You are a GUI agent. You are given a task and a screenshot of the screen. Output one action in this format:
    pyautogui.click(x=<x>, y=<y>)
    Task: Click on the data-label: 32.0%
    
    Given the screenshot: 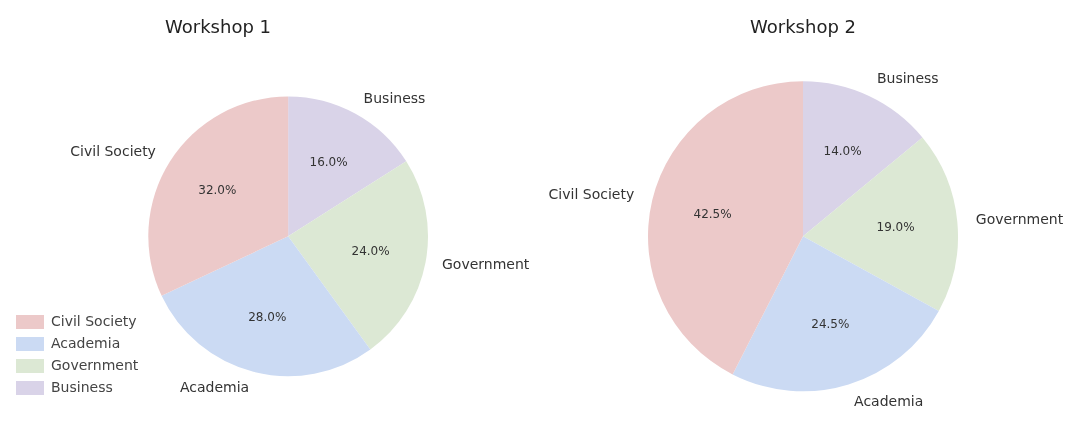 What is the action you would take?
    pyautogui.click(x=217, y=190)
    